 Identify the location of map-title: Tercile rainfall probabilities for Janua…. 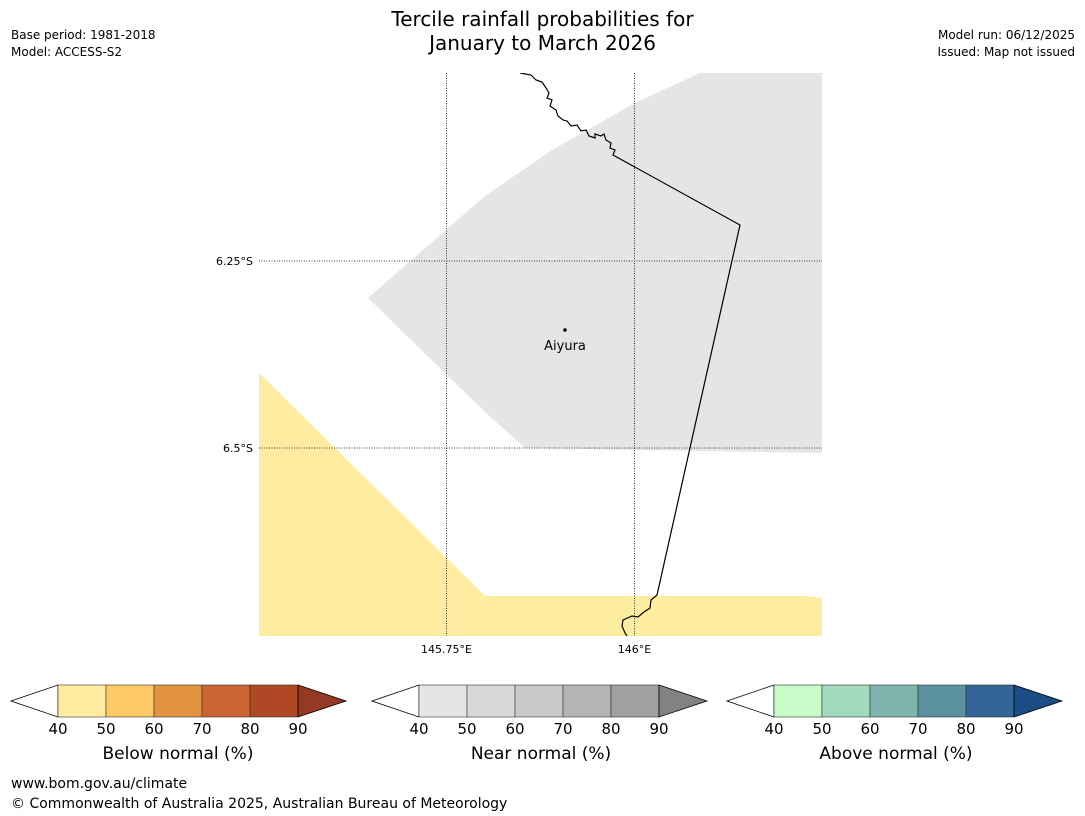
(542, 31).